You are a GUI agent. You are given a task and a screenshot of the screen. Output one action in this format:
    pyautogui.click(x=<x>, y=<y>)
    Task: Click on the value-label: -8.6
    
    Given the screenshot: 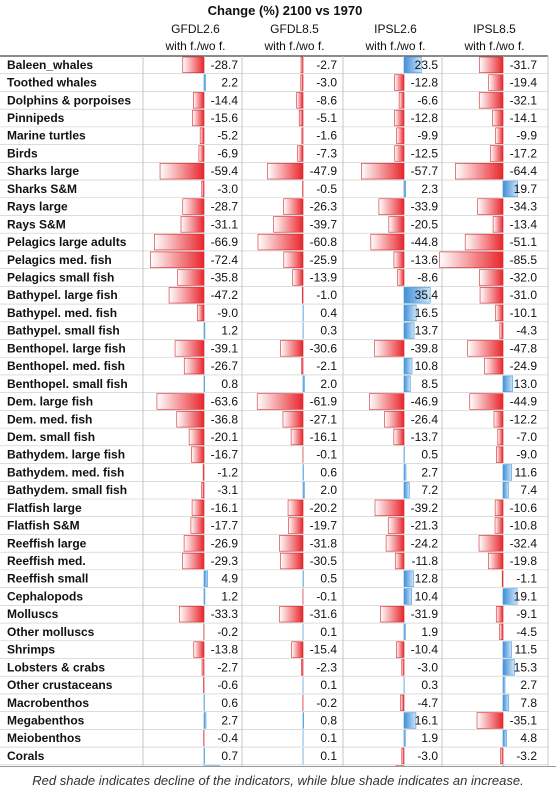 What is the action you would take?
    pyautogui.click(x=326, y=100)
    